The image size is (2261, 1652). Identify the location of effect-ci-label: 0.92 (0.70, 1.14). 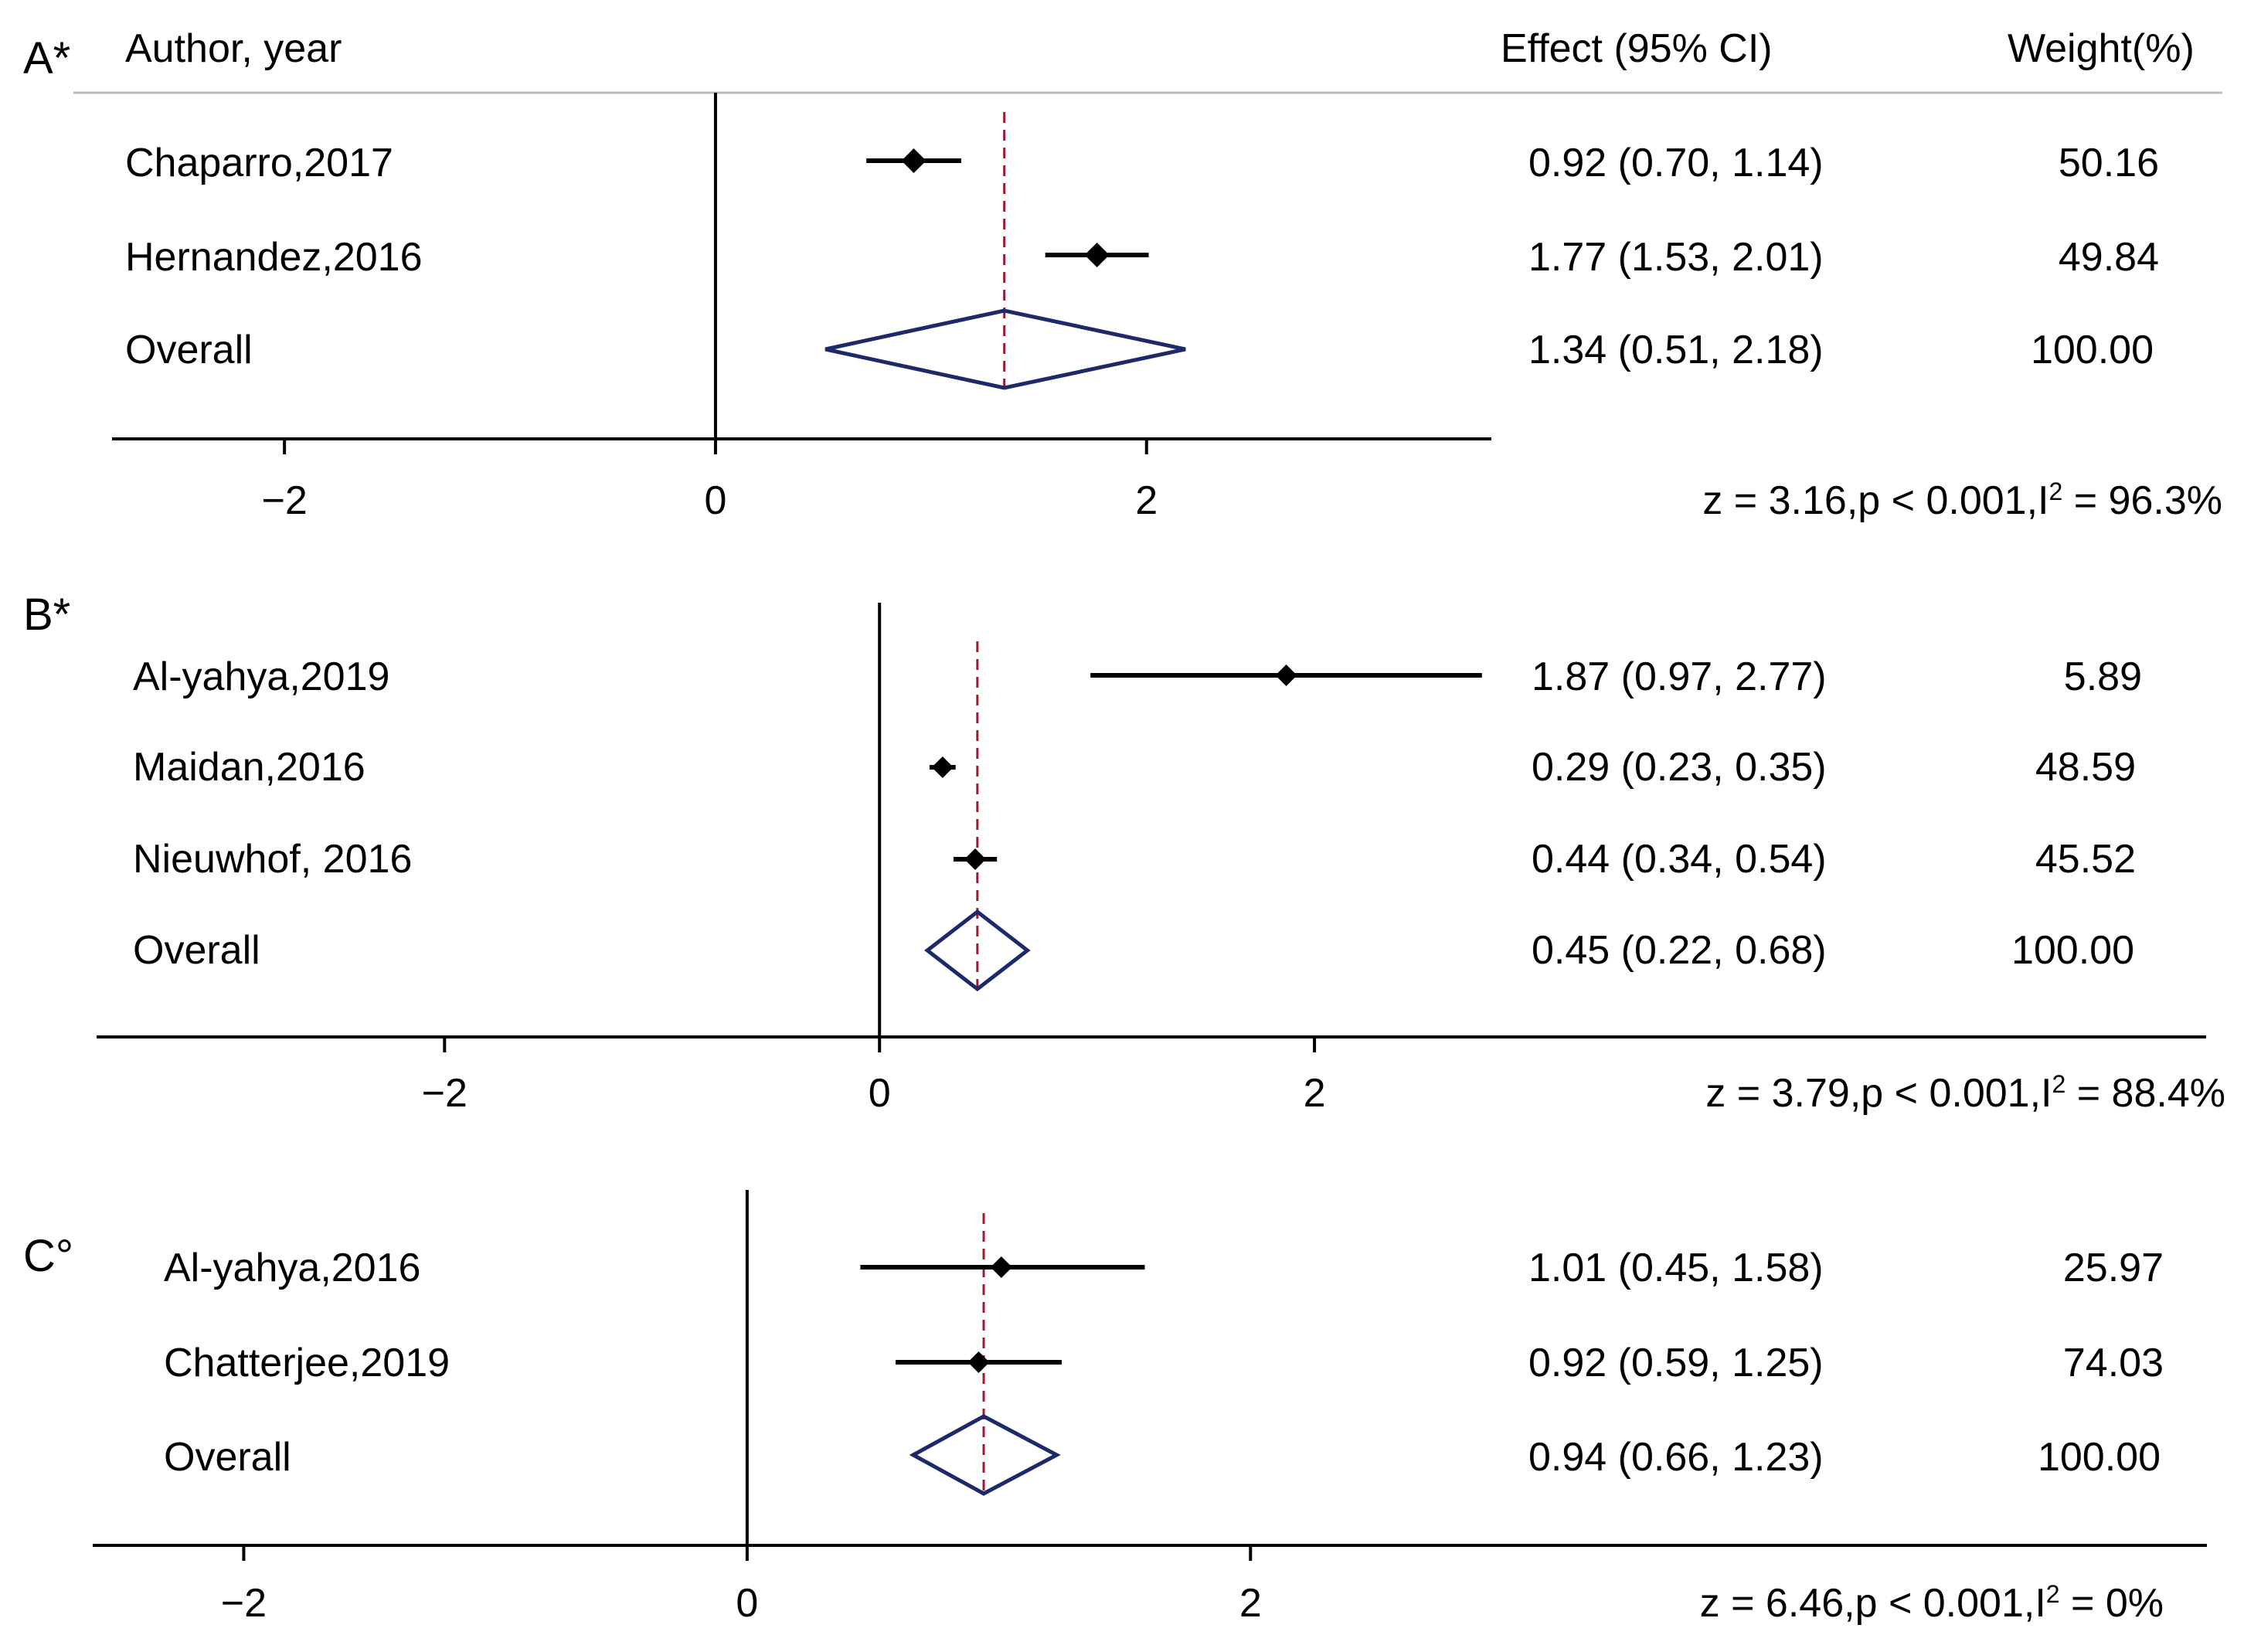
(1676, 163).